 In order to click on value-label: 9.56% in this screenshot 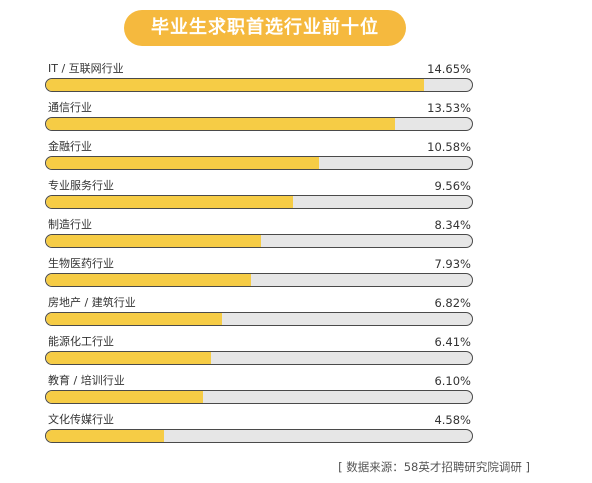, I will do `click(452, 186)`.